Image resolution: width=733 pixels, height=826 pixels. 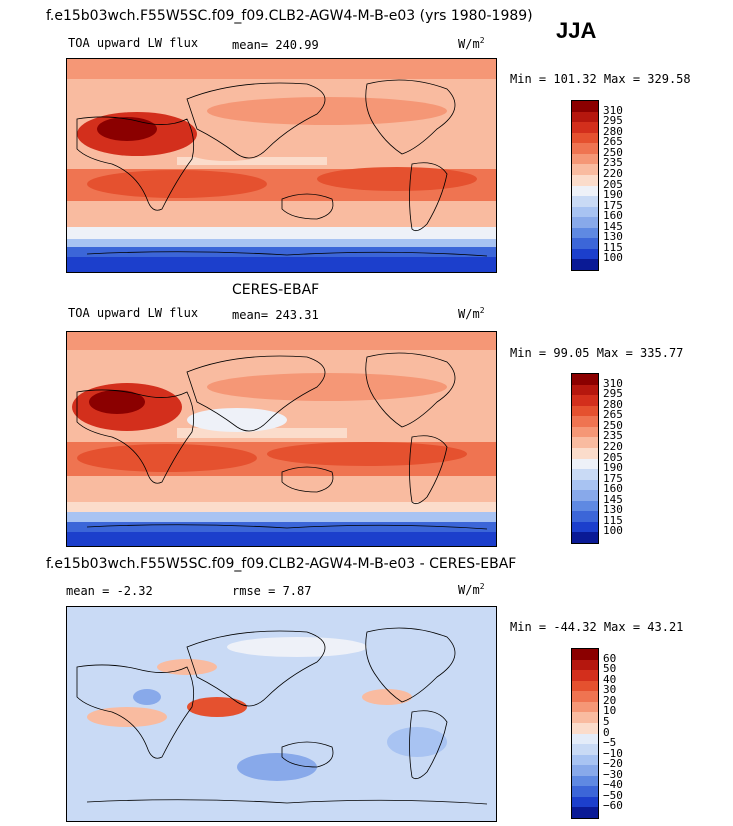 I want to click on panel-diff-colorbar-tick-label: 50, so click(x=610, y=669).